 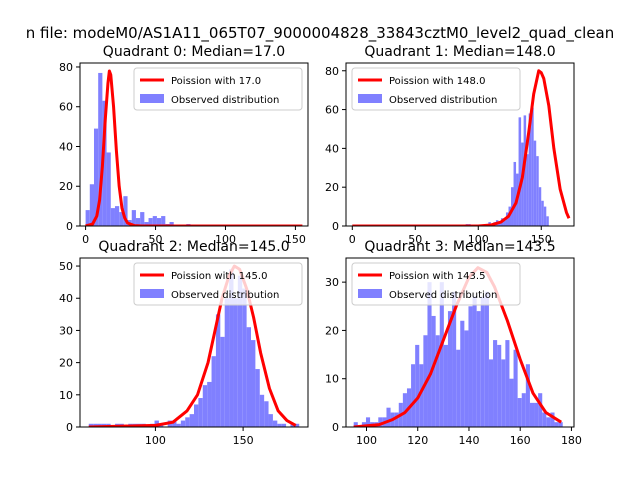 I want to click on x-tick-label: 50, so click(x=156, y=239).